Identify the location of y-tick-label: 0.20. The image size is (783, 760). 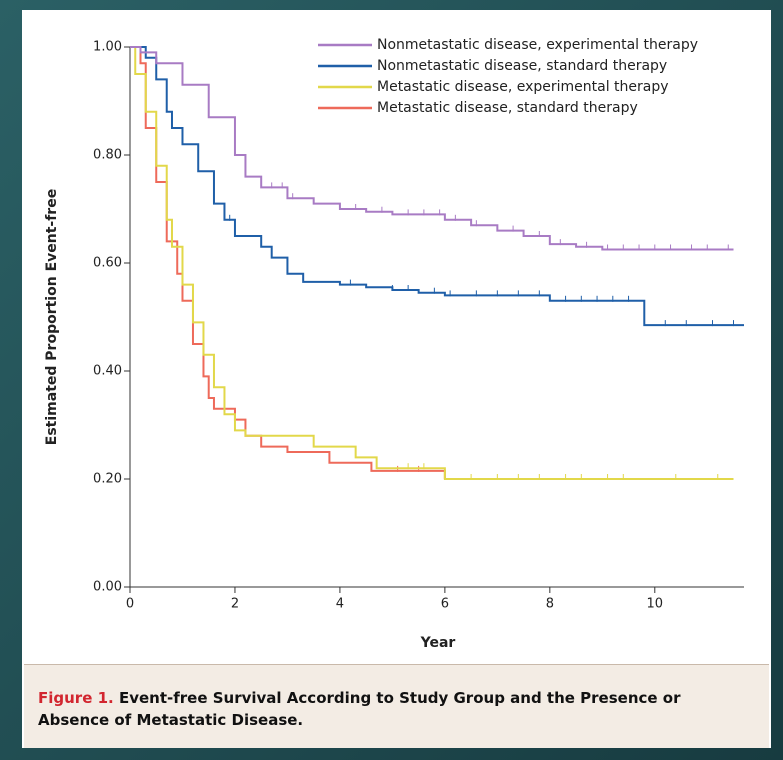
(107, 479).